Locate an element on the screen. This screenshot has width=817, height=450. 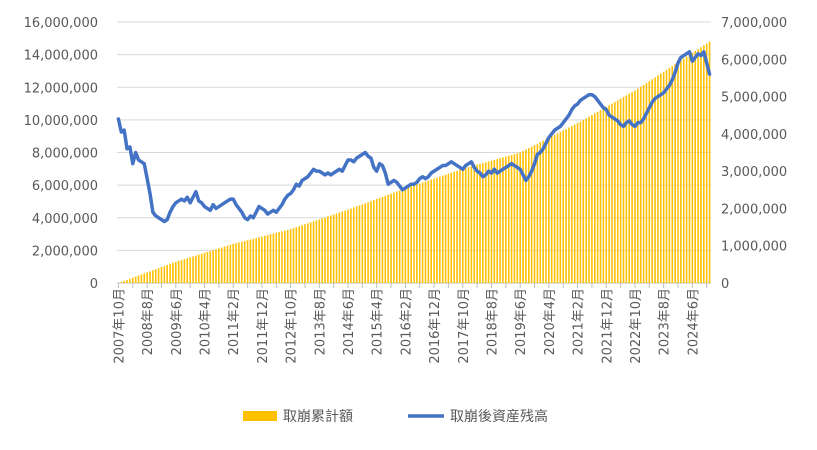
y-left-tick-label: 0 is located at coordinates (94, 284).